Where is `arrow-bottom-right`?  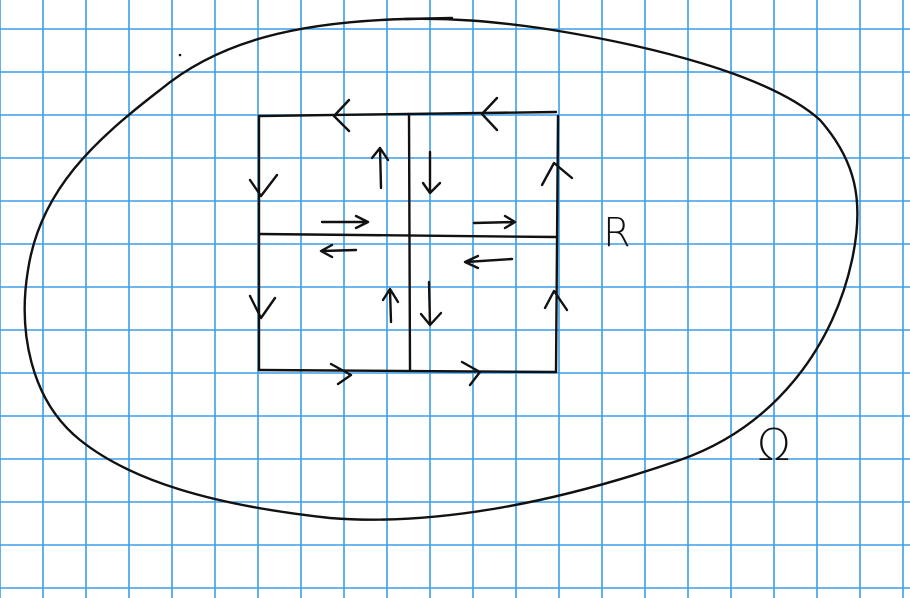
arrow-bottom-right is located at coordinates (471, 373).